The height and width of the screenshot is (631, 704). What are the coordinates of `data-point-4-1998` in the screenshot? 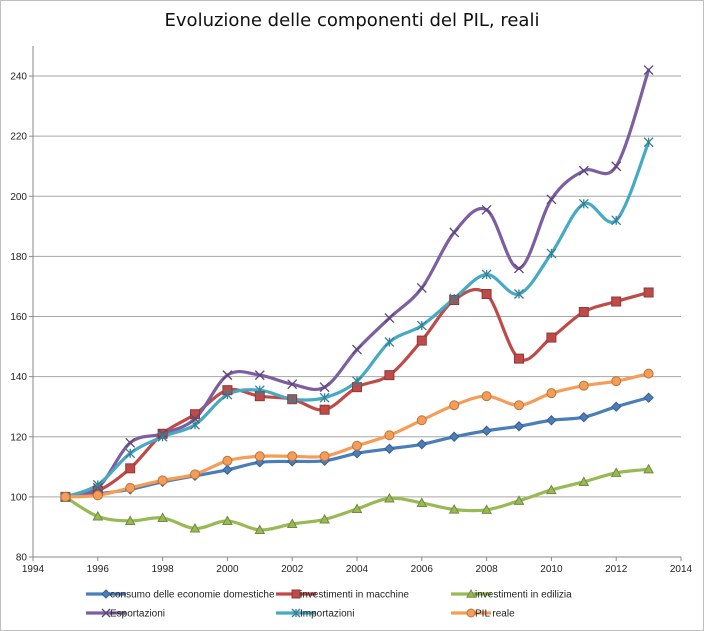 It's located at (162, 436).